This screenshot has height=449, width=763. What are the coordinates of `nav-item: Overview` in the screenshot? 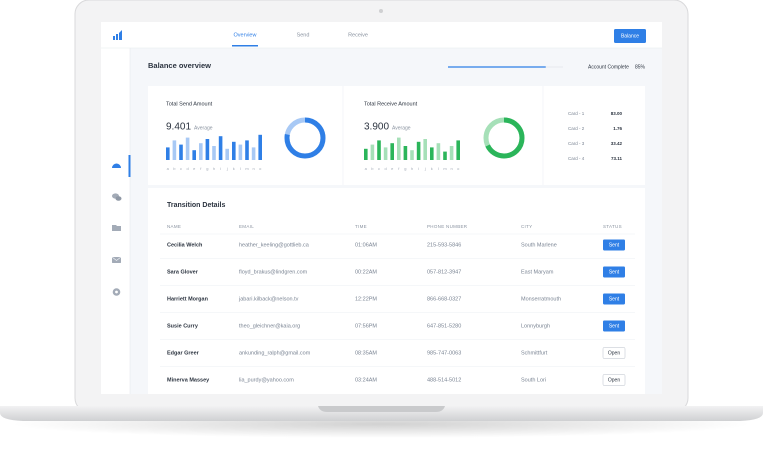 It's located at (245, 35).